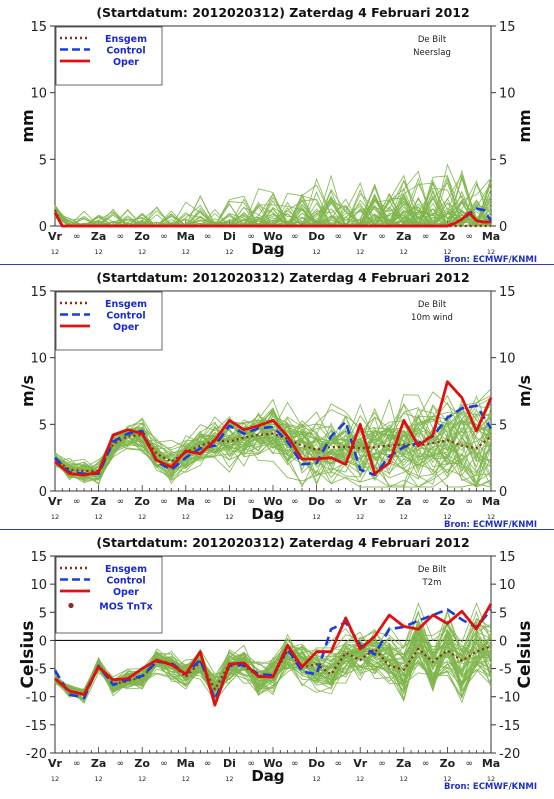  I want to click on legend-label: Oper, so click(126, 62).